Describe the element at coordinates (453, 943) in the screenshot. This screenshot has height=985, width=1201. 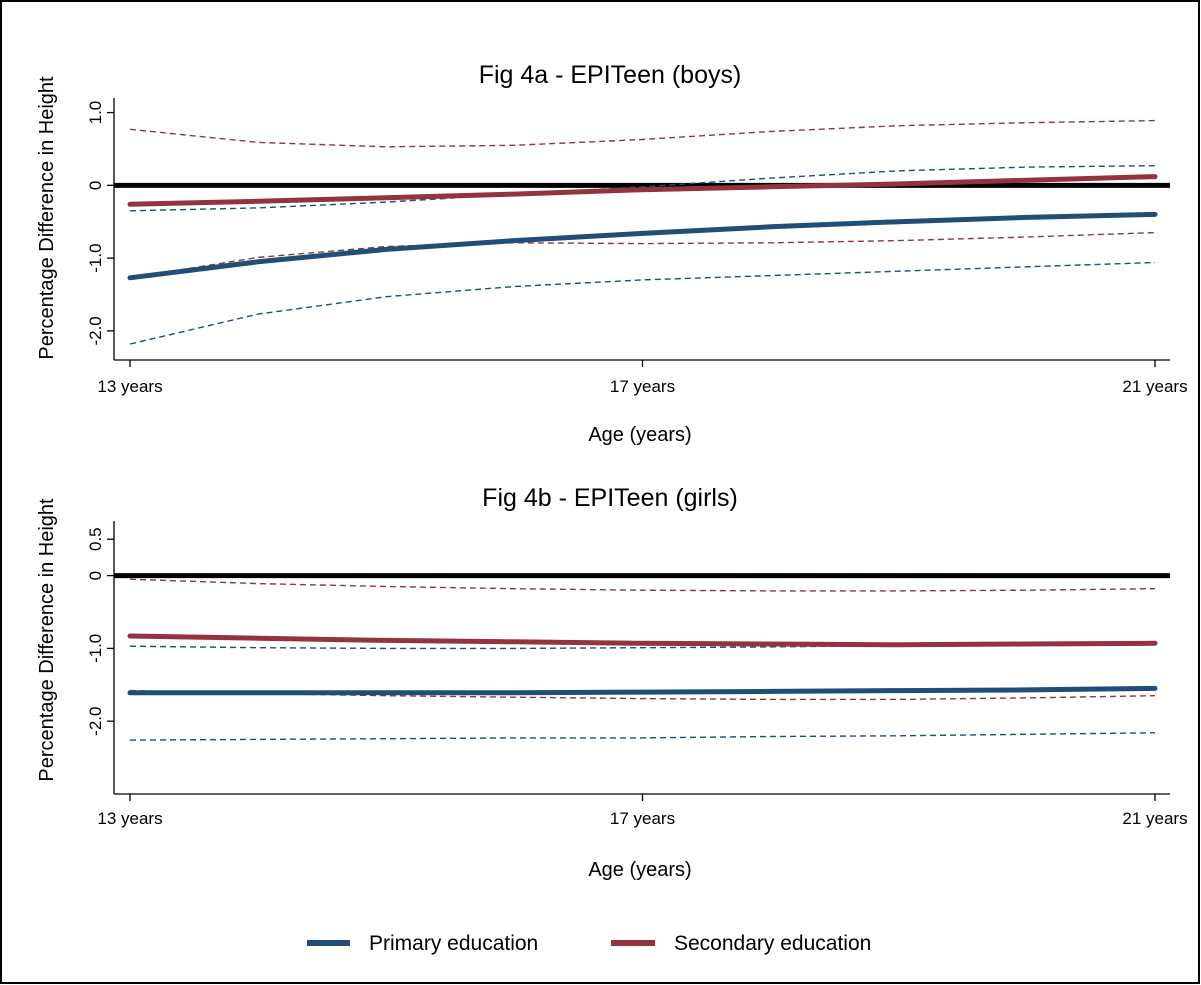
I see `legend-label-primary: Primary education` at that location.